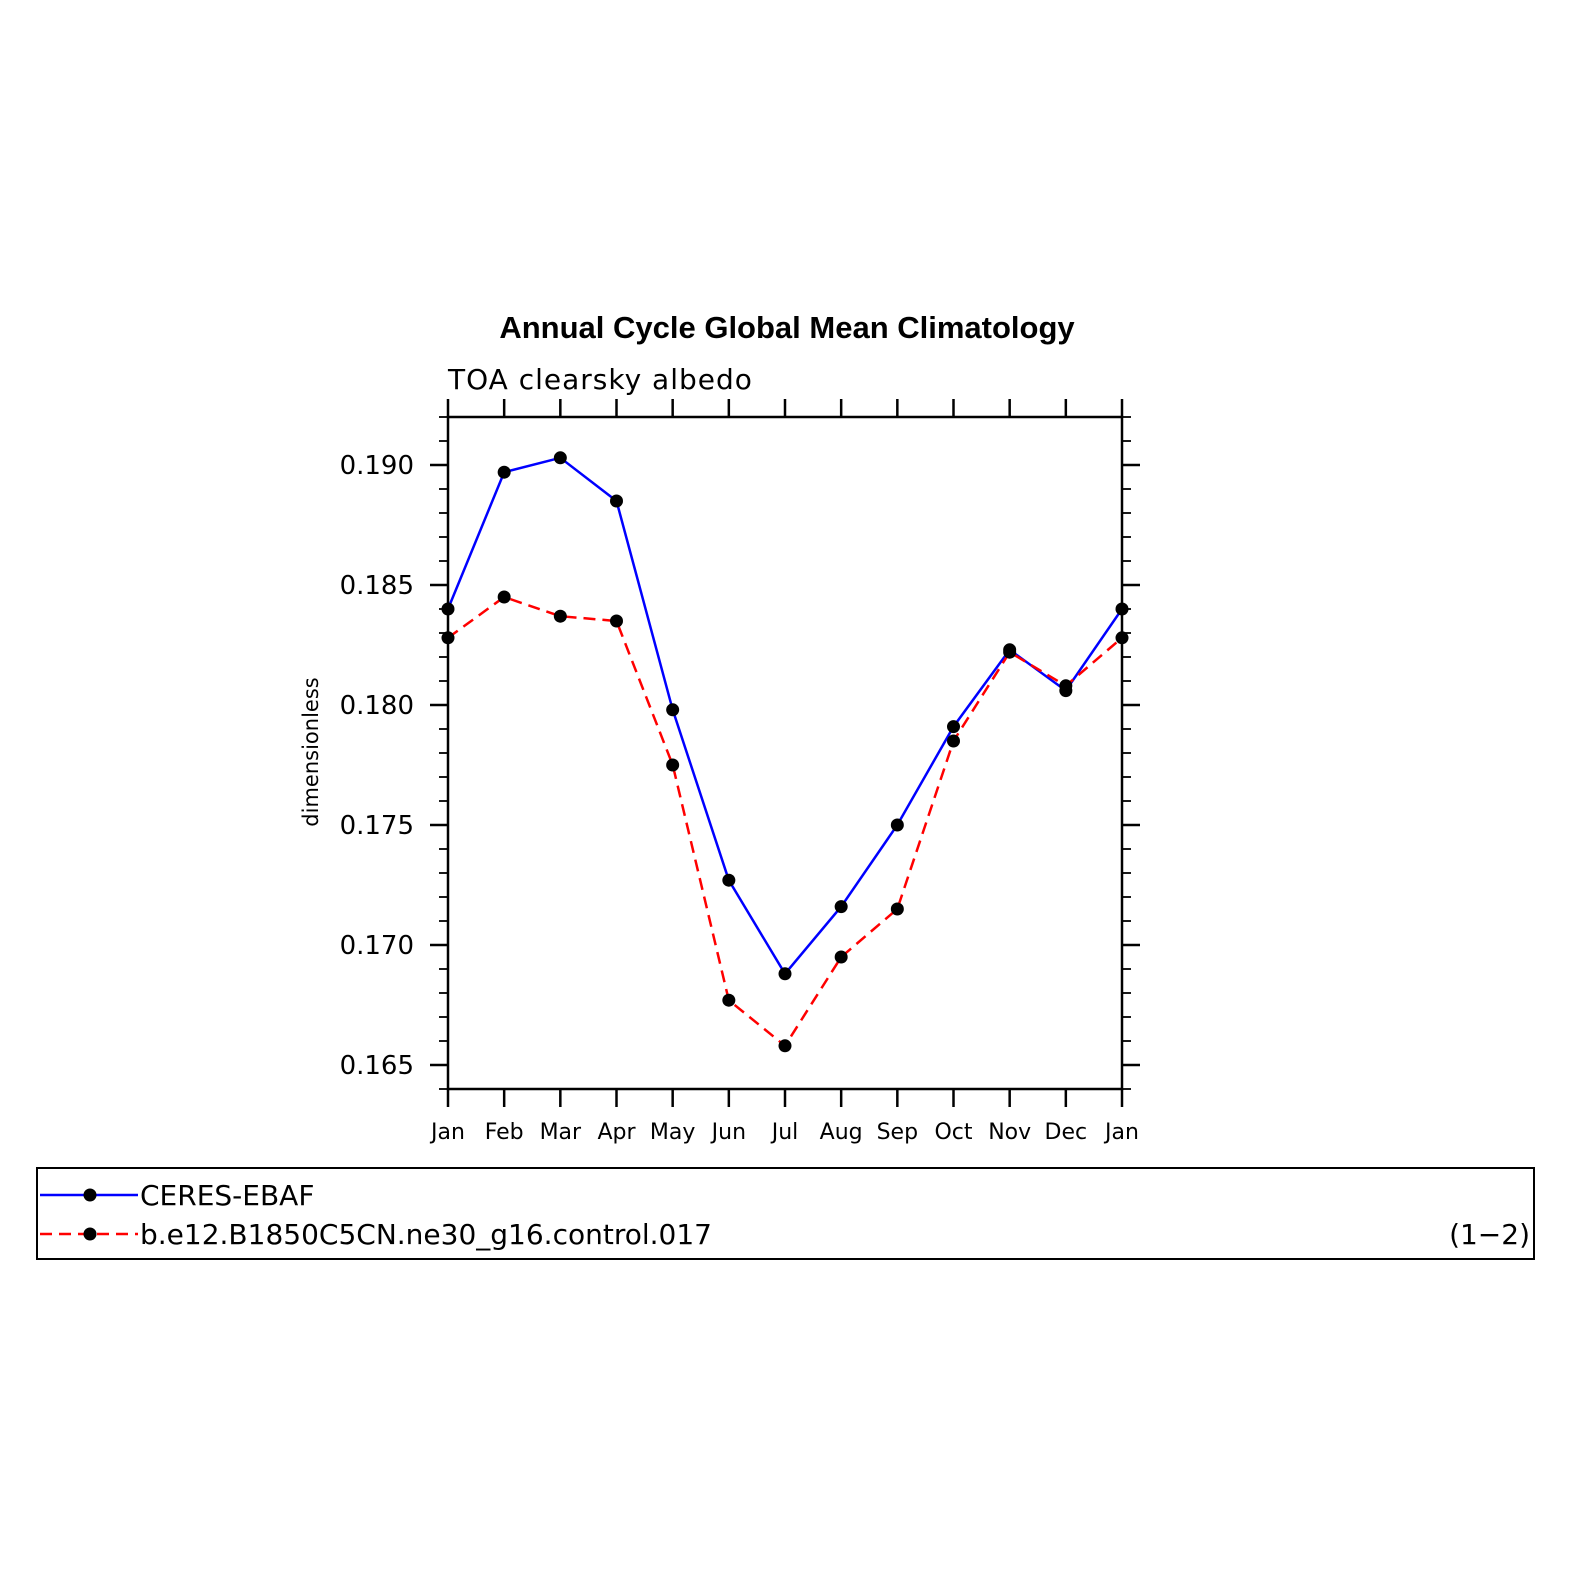 The image size is (1575, 1575). I want to click on y-axis-label: dimensionless, so click(311, 751).